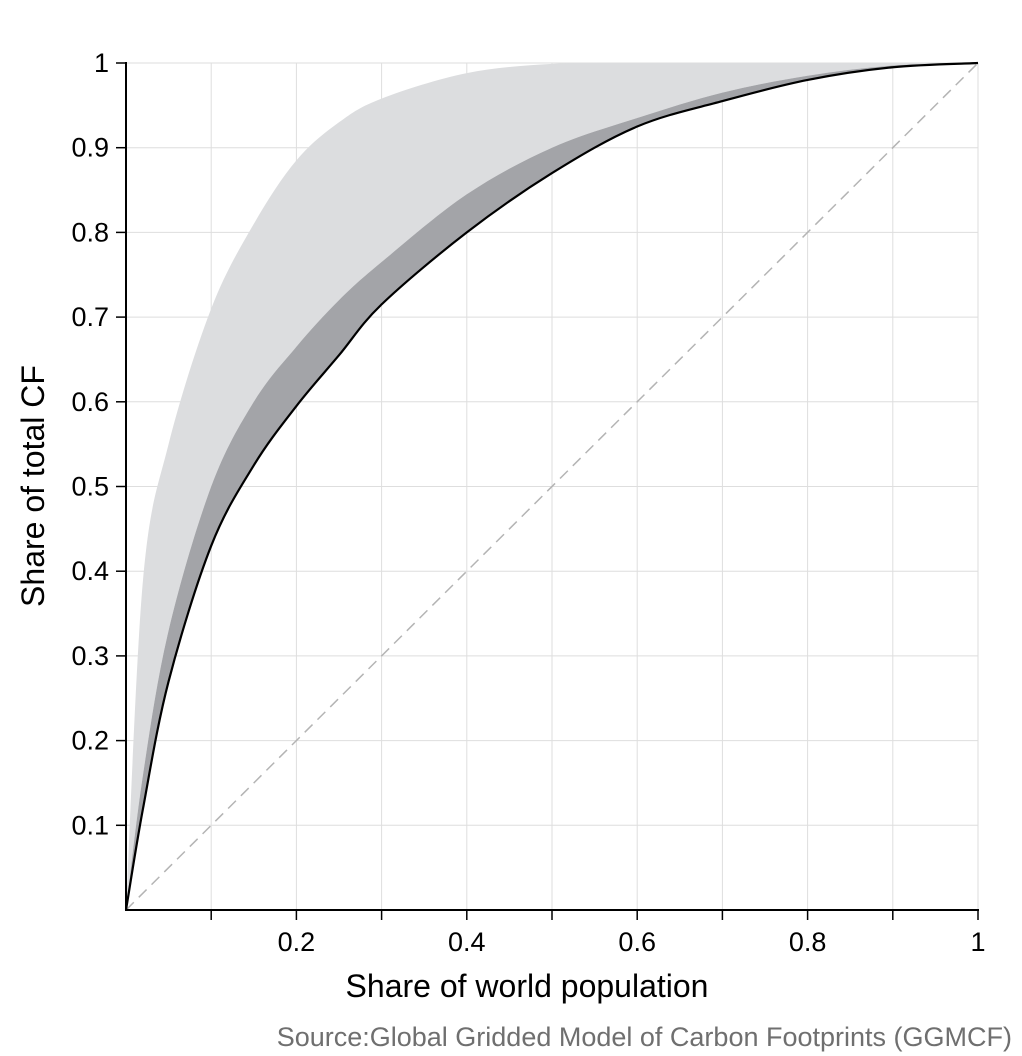 This screenshot has height=1056, width=1022. I want to click on y-tick-label: 0.9, so click(90, 148).